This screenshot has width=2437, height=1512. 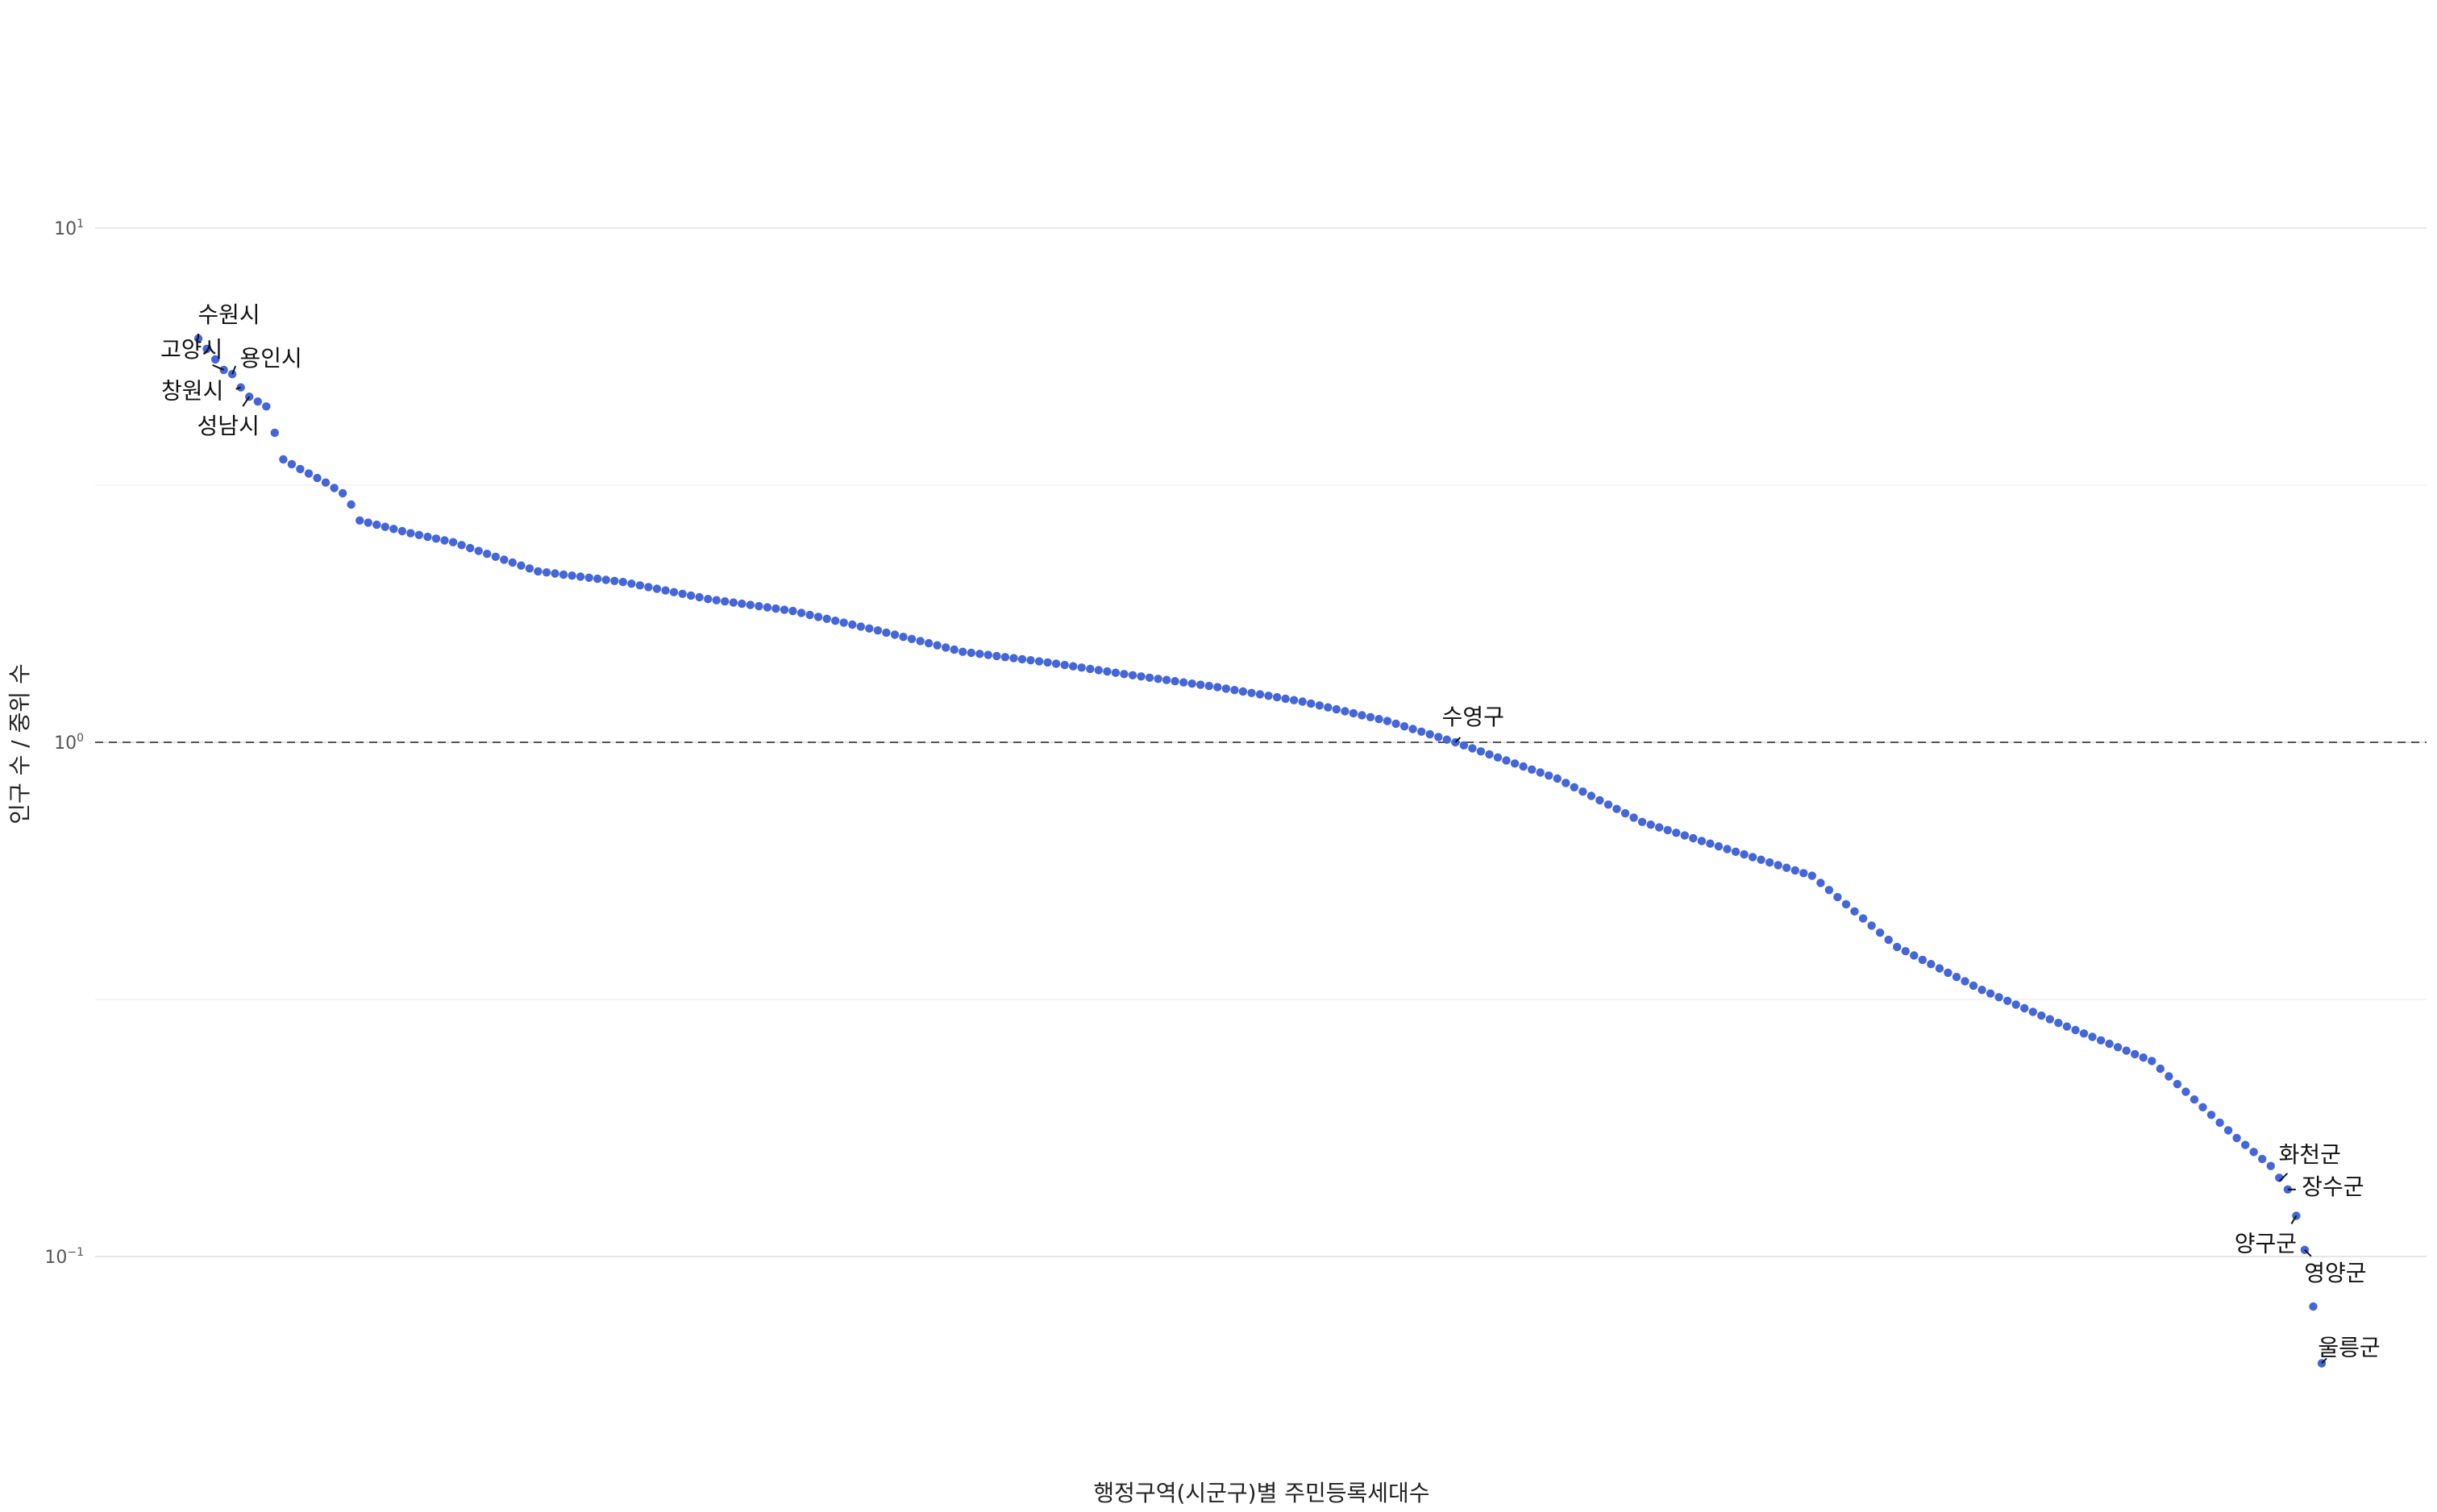 What do you see at coordinates (69, 743) in the screenshot?
I see `y-tick-label: 10⁰` at bounding box center [69, 743].